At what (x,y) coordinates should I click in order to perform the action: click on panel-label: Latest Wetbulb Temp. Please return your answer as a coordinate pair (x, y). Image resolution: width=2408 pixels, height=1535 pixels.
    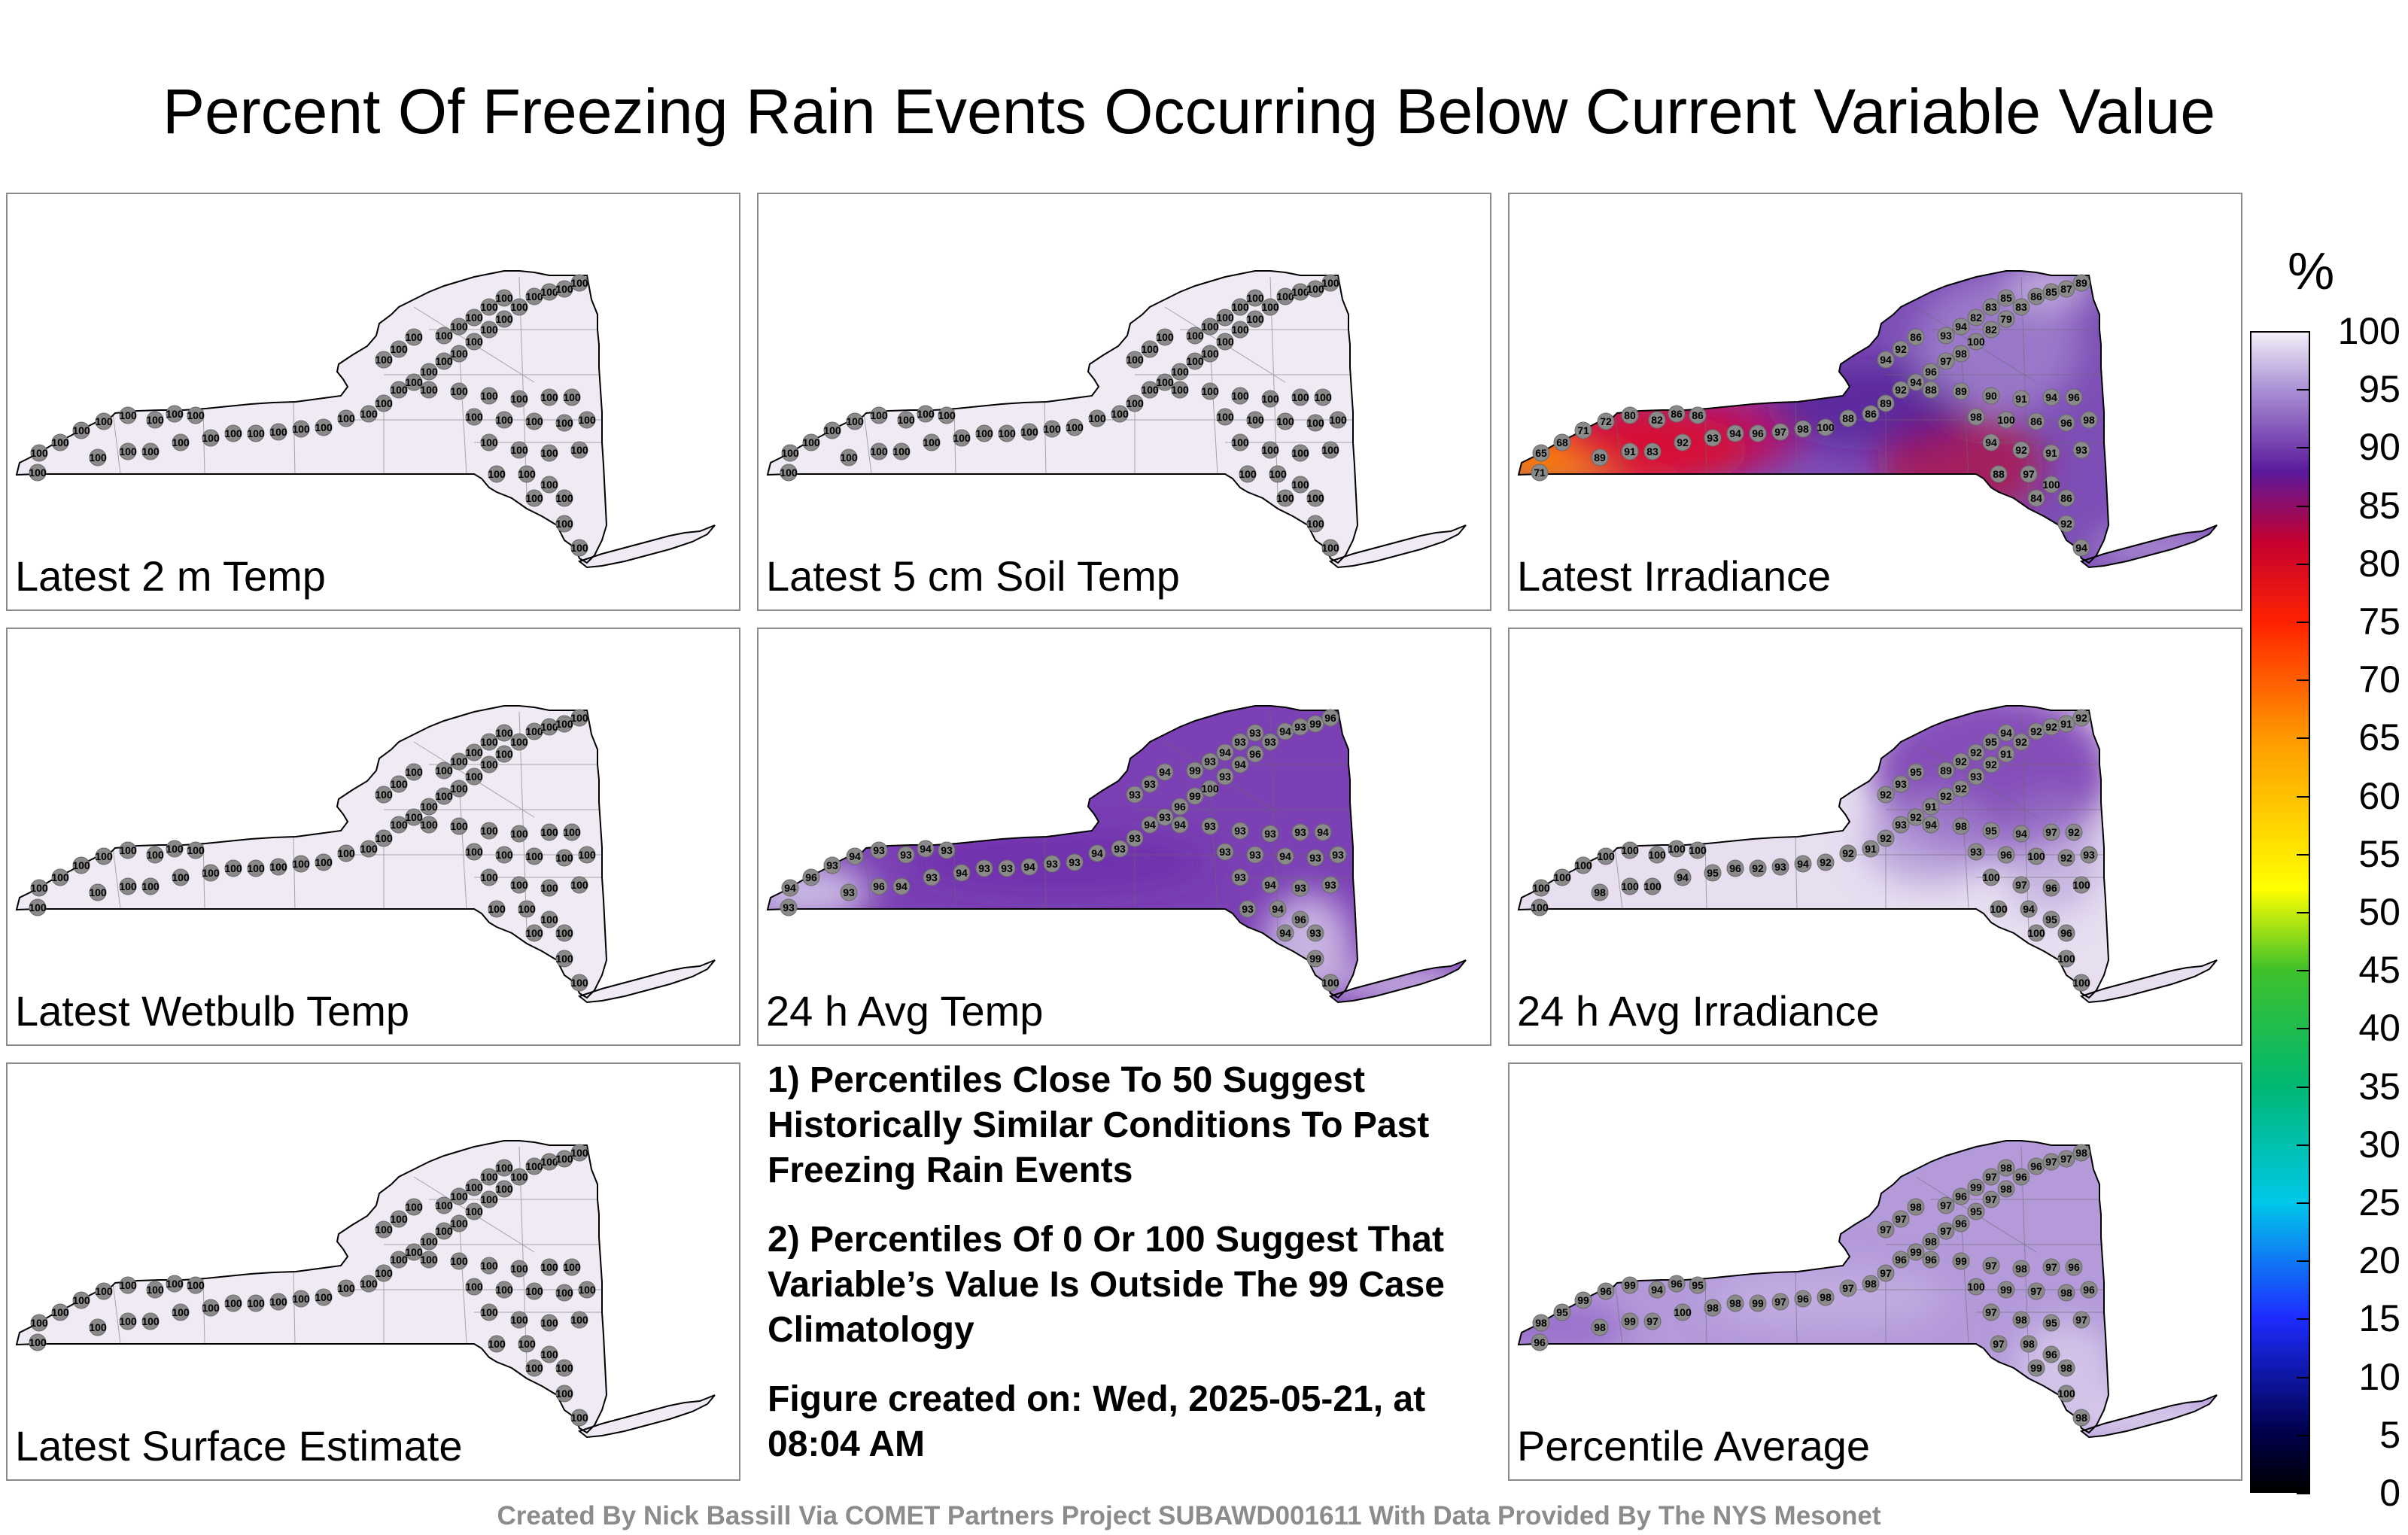
    Looking at the image, I should click on (212, 1011).